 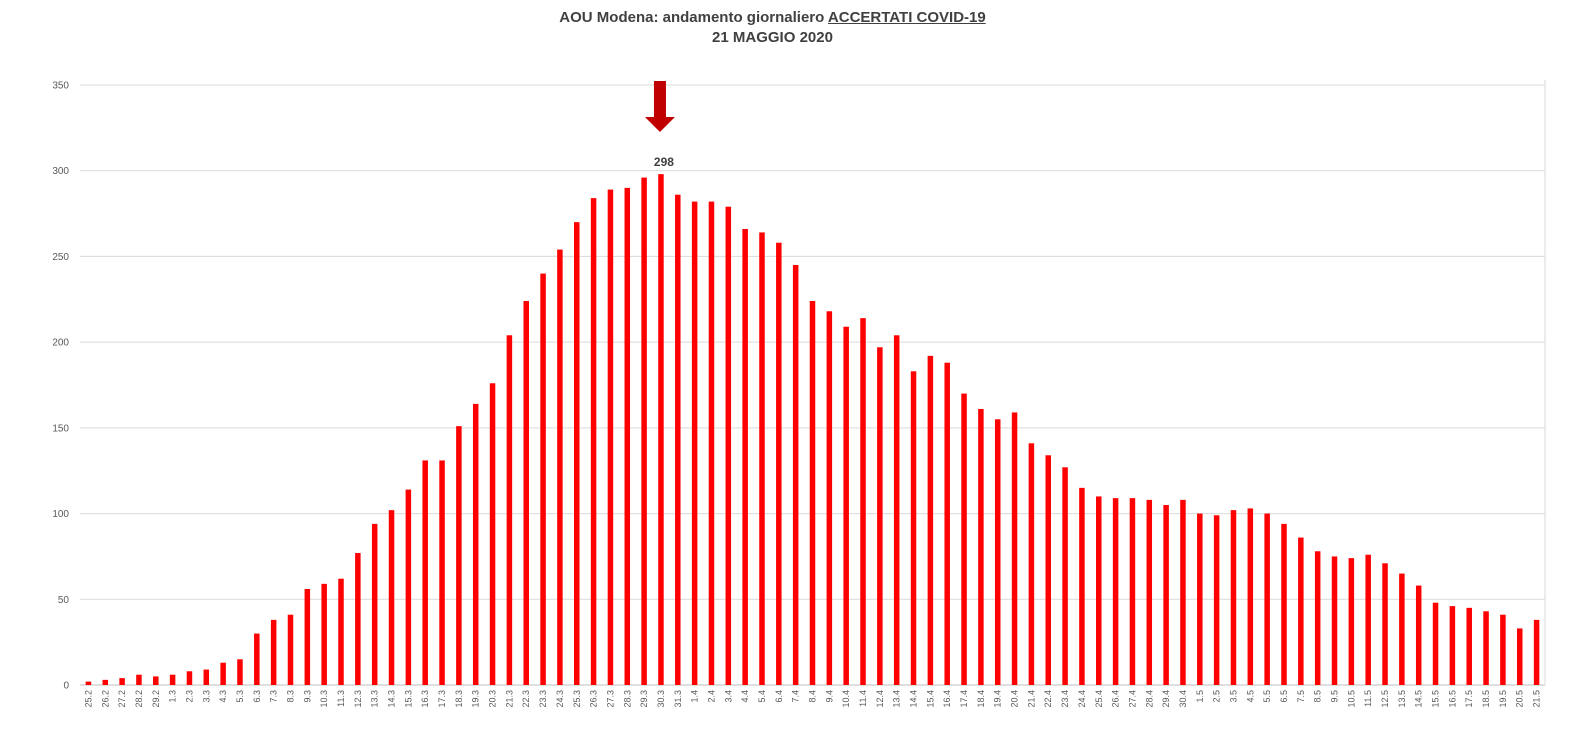 What do you see at coordinates (998, 699) in the screenshot?
I see `x-tick-label: 19.4` at bounding box center [998, 699].